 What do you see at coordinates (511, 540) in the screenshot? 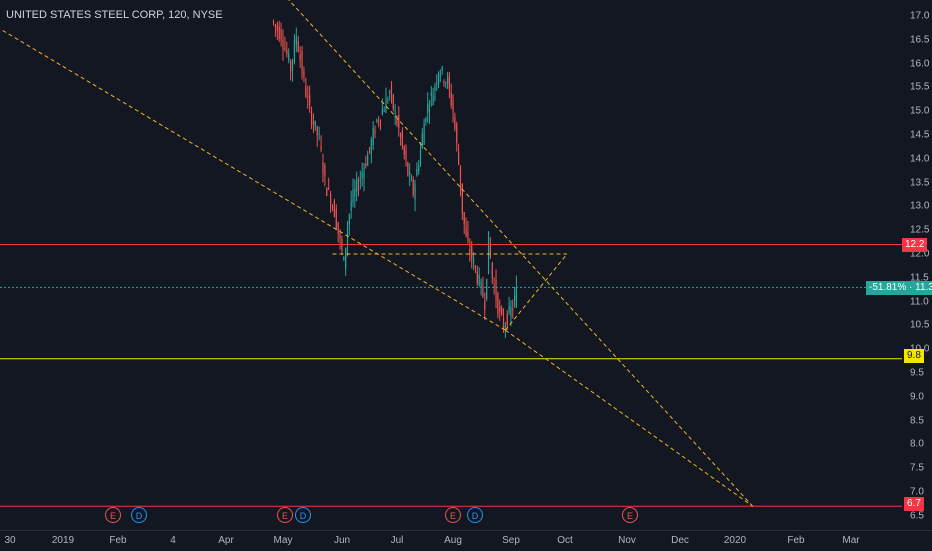
I see `time-tick-label: Sep` at bounding box center [511, 540].